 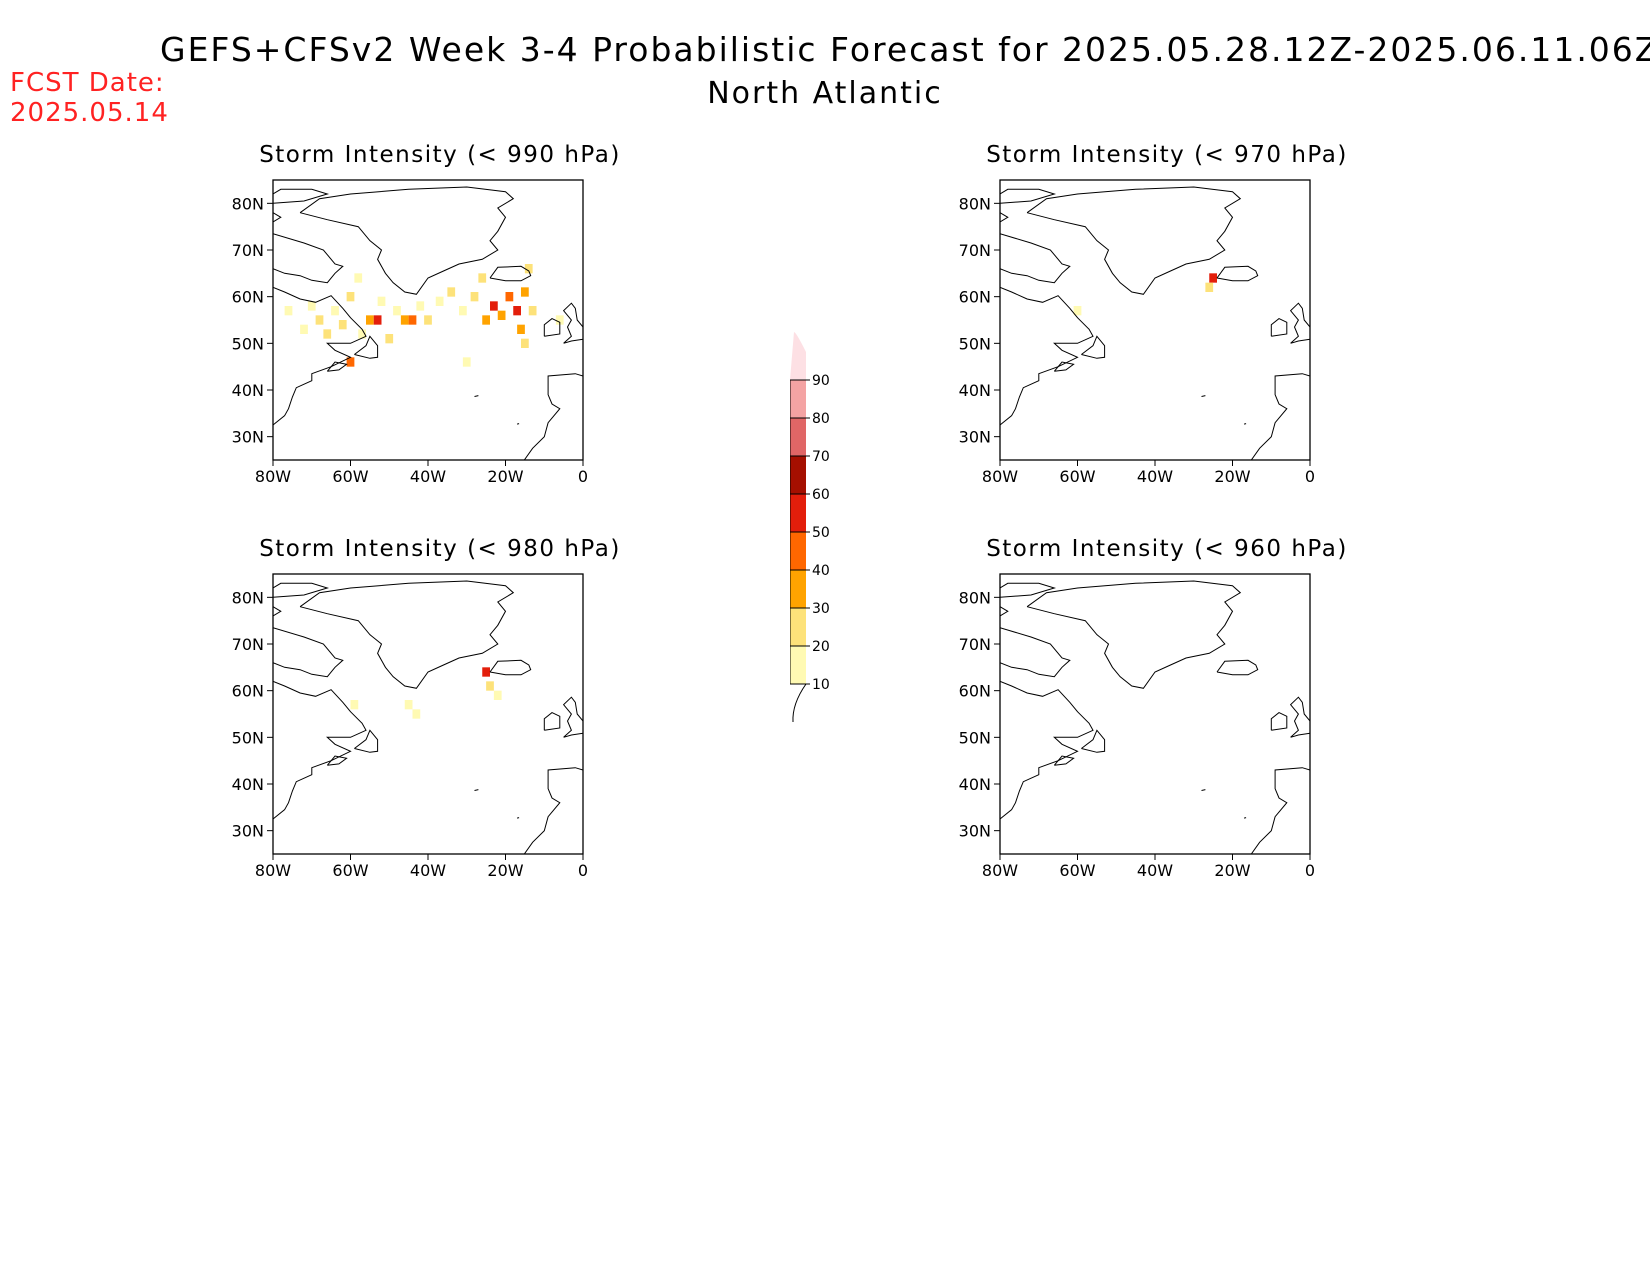 What do you see at coordinates (1167, 549) in the screenshot?
I see `panel-title: Storm Intensity (< 960 hPa)` at bounding box center [1167, 549].